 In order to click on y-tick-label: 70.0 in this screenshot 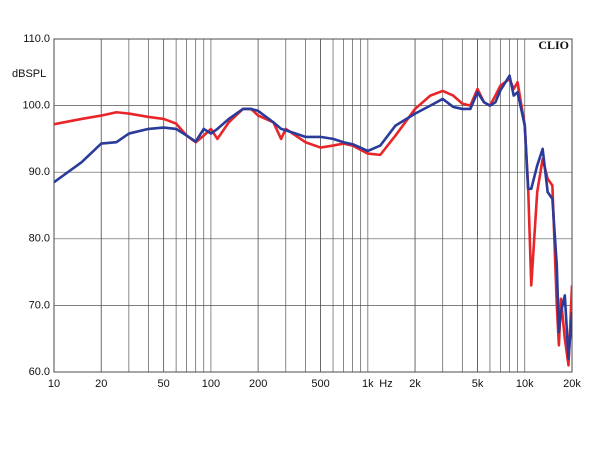, I will do `click(39, 305)`.